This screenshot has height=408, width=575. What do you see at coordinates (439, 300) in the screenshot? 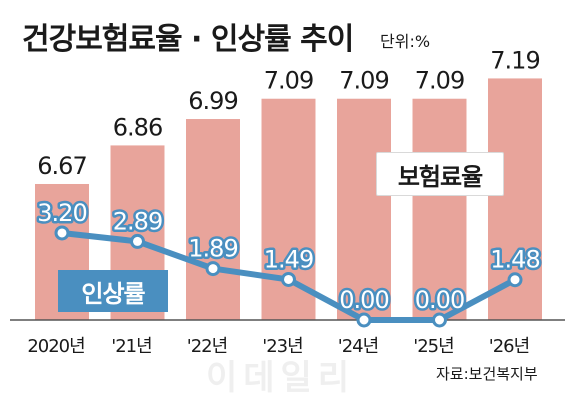
I see `line-value-label-5: 0.00` at bounding box center [439, 300].